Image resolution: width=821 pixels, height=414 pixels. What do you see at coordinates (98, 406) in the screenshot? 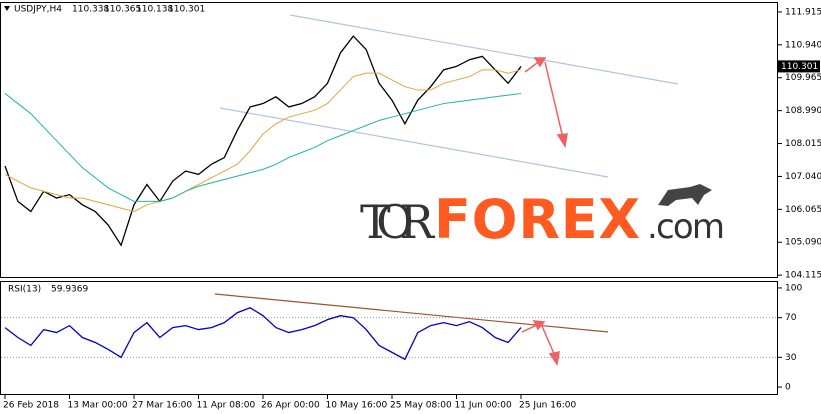
I see `x-tick-label: 13 Mar 00:00` at bounding box center [98, 406].